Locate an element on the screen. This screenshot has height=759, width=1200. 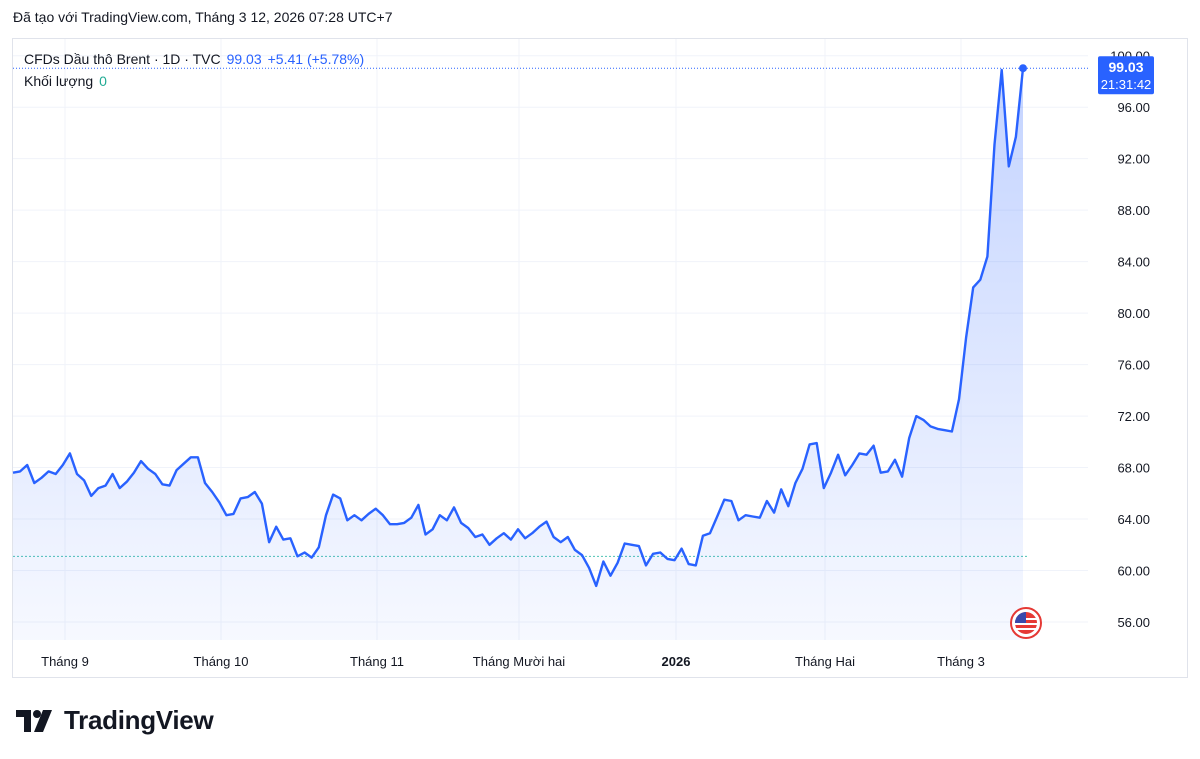
brand-name: TradingView is located at coordinates (139, 720).